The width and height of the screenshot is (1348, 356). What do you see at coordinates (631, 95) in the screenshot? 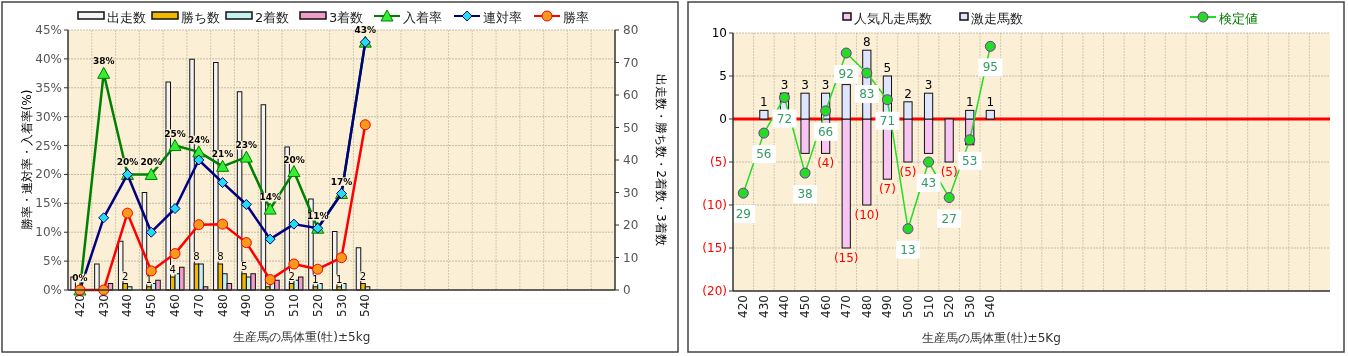
I see `y2-tick-label: 60` at bounding box center [631, 95].